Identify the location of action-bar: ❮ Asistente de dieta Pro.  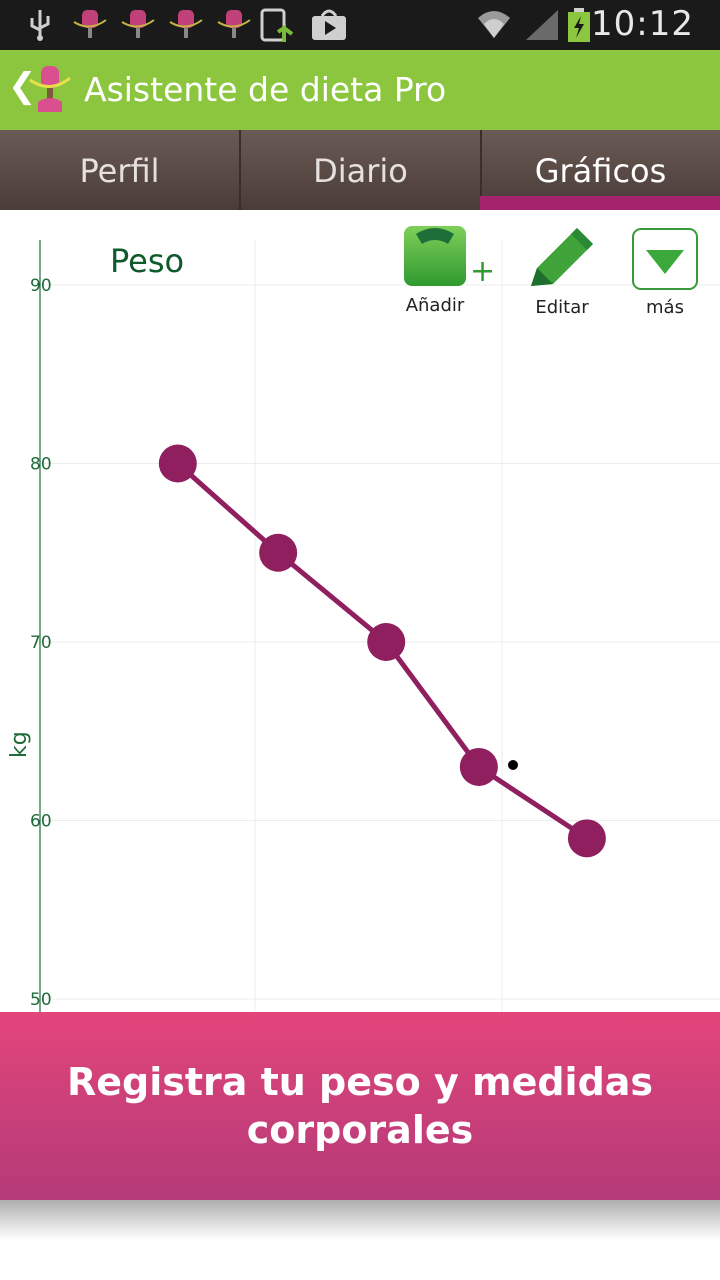
(360, 90).